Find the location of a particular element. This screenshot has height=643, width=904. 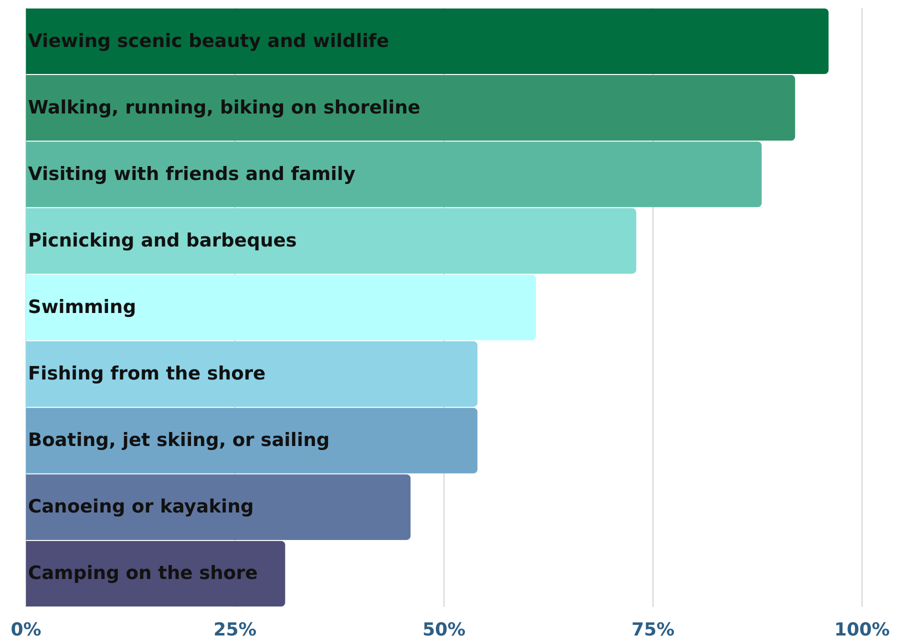

y-tick-label: Fishing from the shore is located at coordinates (147, 374).